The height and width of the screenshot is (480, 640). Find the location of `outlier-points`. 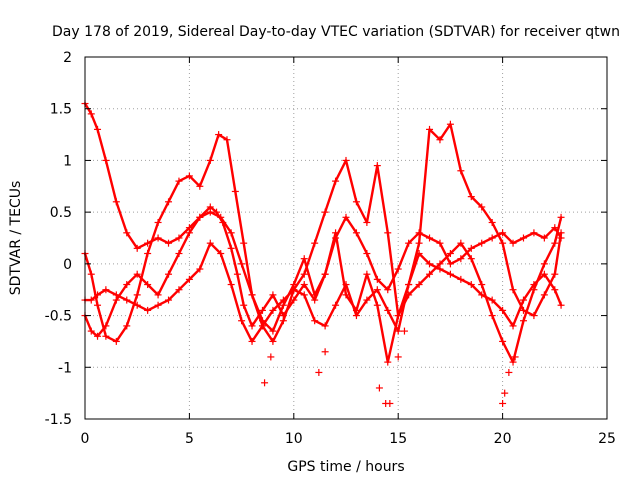

outlier-points is located at coordinates (390, 367).